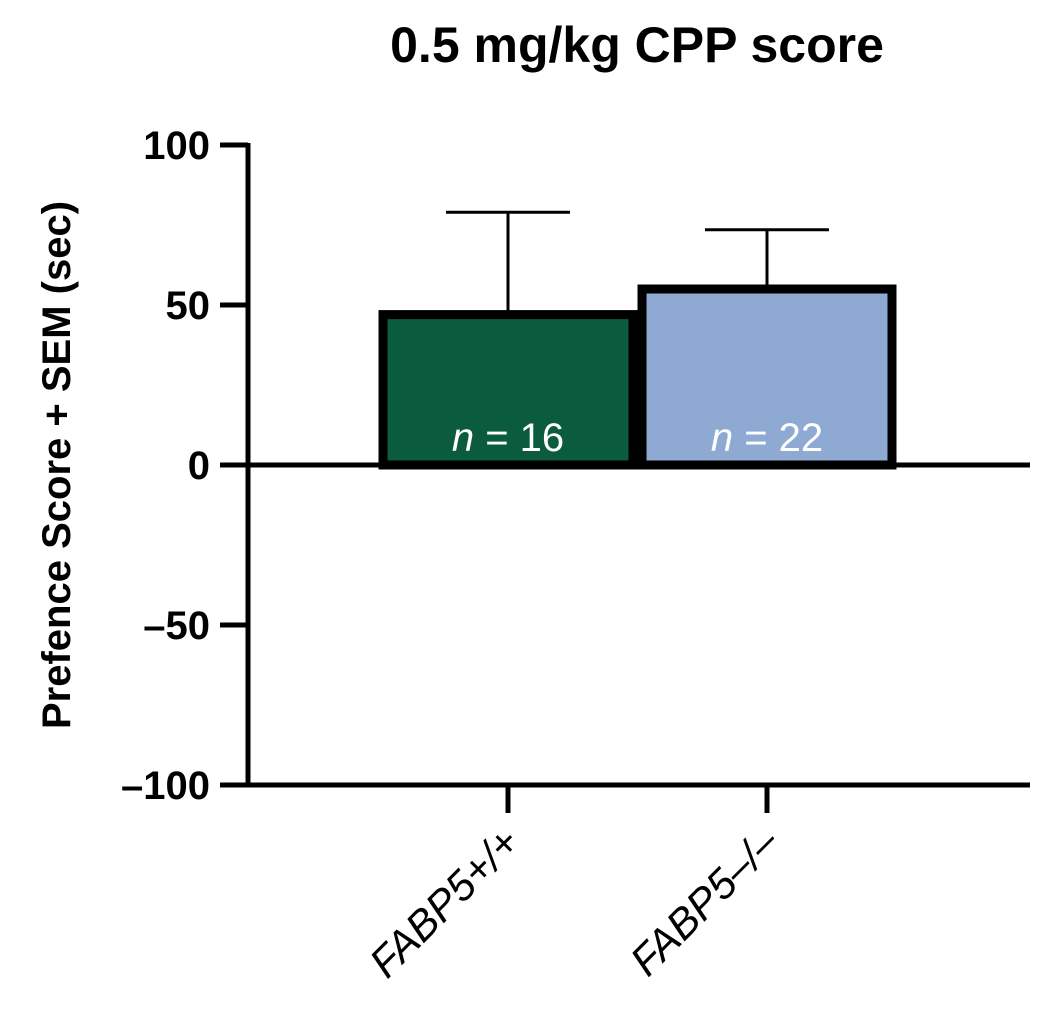 This screenshot has width=1050, height=1034. Describe the element at coordinates (778, 438) in the screenshot. I see `n-label-value: = 22` at that location.